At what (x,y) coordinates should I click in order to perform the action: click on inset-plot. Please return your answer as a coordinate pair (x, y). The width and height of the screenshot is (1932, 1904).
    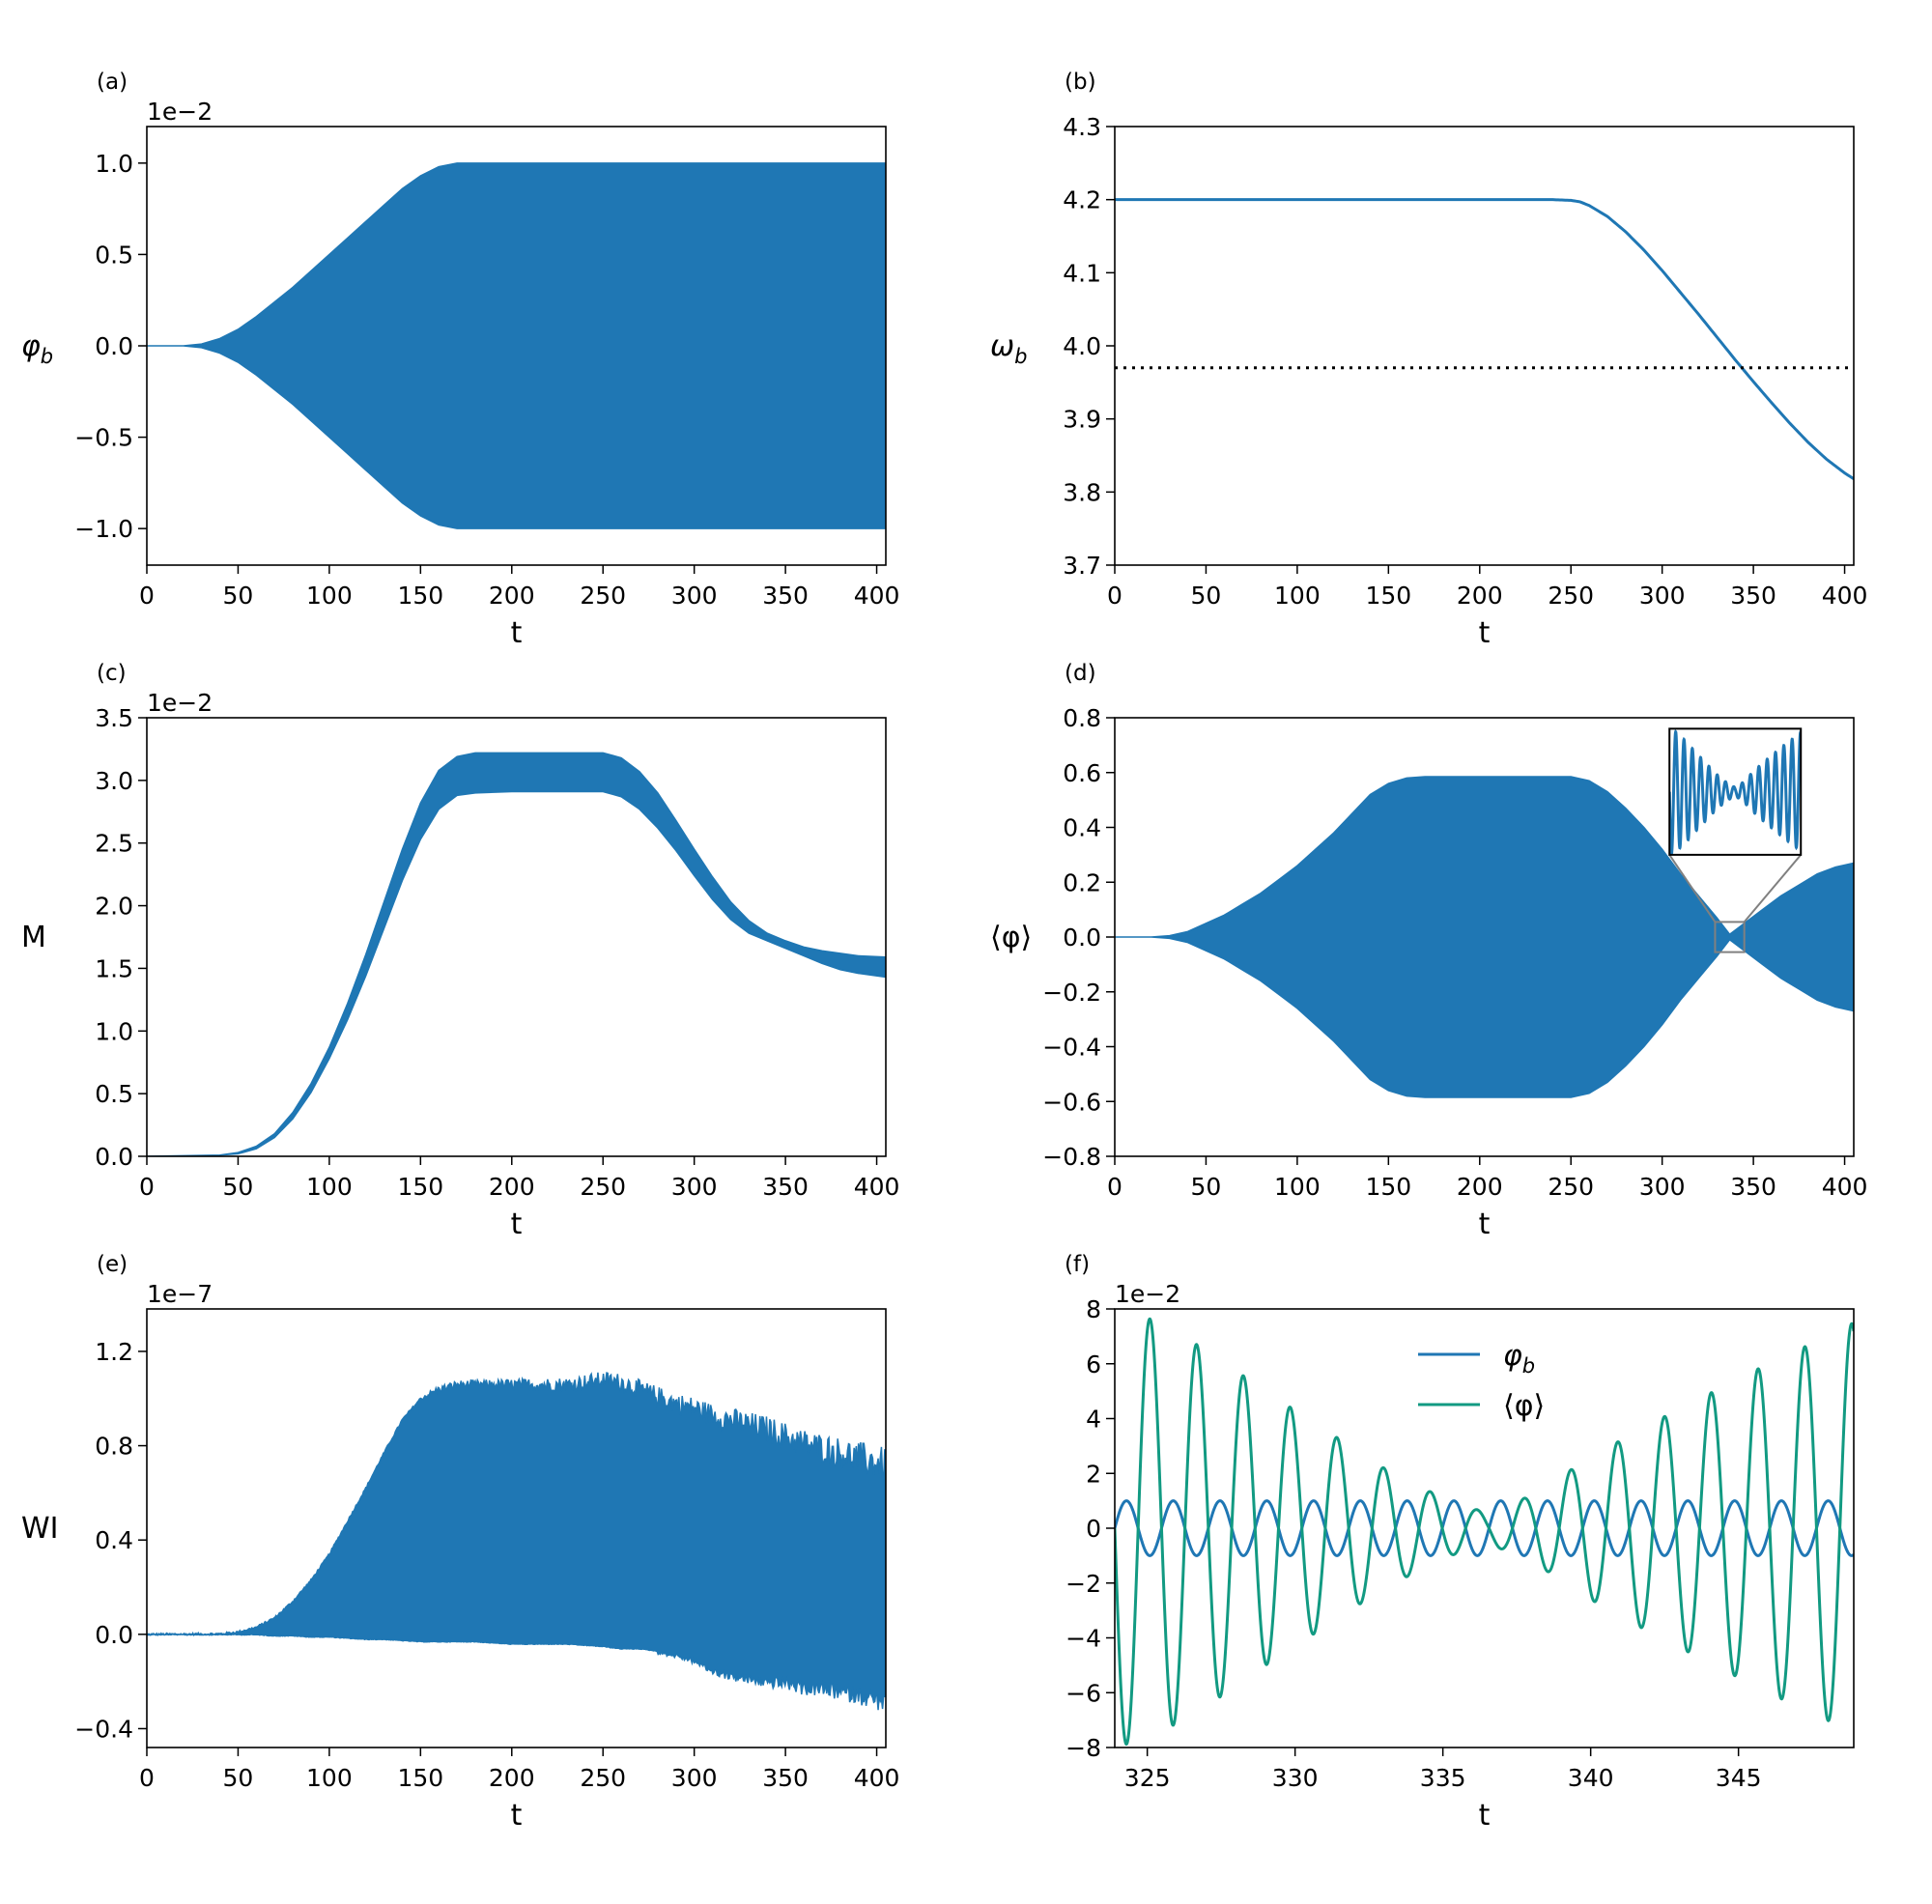
    Looking at the image, I should click on (1735, 791).